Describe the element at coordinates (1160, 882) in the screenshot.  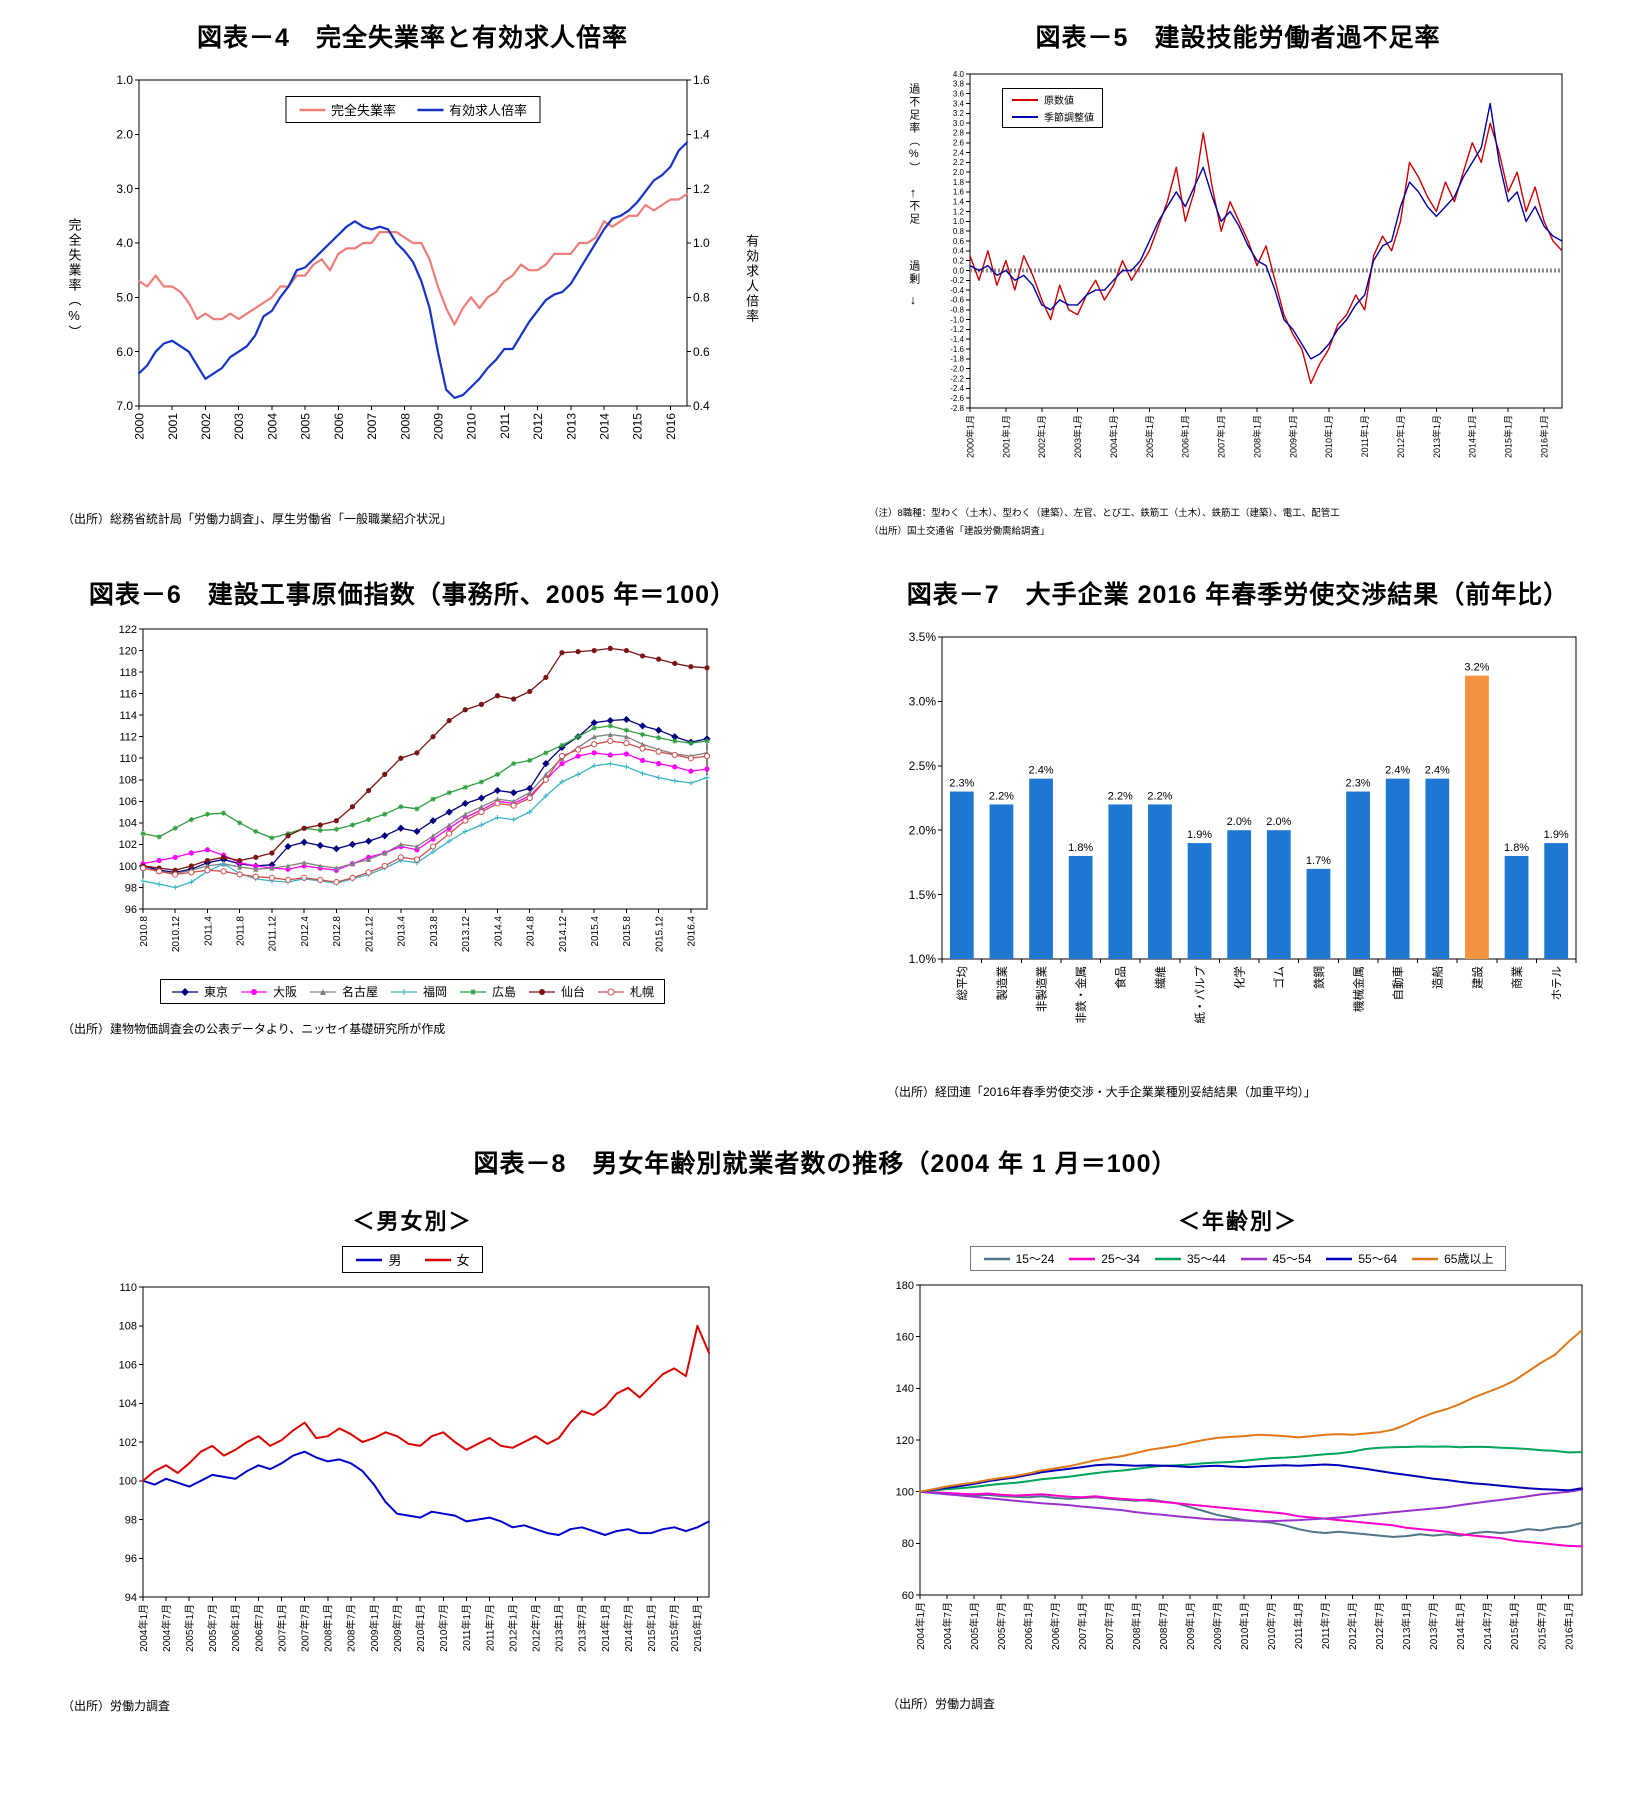
I see `bar-繊維` at that location.